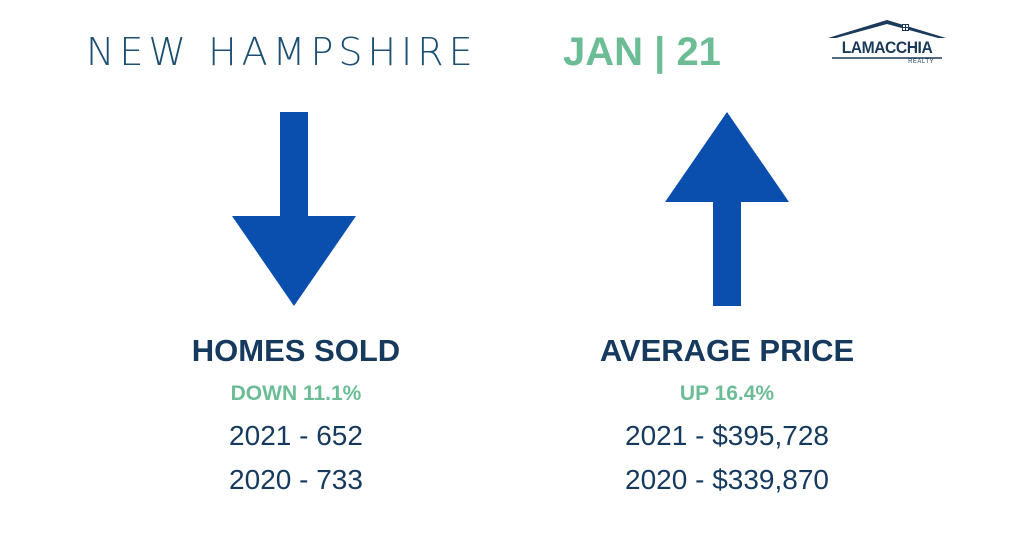 The image size is (1024, 538). Describe the element at coordinates (296, 393) in the screenshot. I see `homes-sold-change: DOWN 11.1%` at that location.